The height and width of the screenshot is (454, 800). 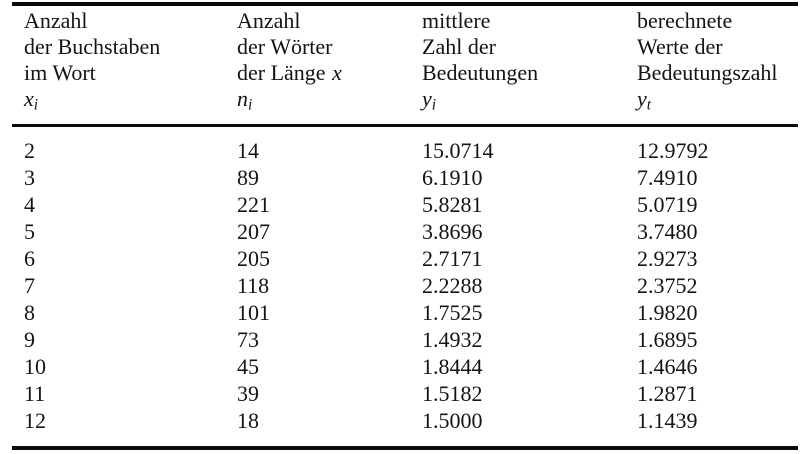 I want to click on header-line-text: im Wort, so click(x=60, y=72).